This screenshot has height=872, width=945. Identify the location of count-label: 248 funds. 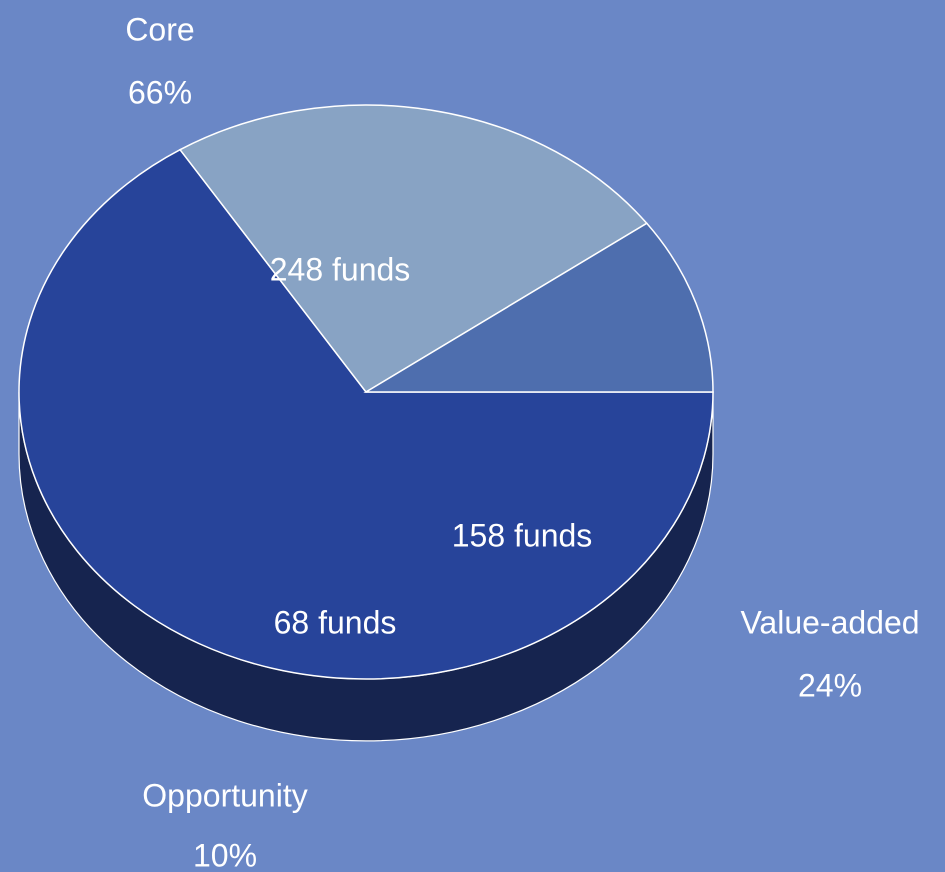
(340, 269).